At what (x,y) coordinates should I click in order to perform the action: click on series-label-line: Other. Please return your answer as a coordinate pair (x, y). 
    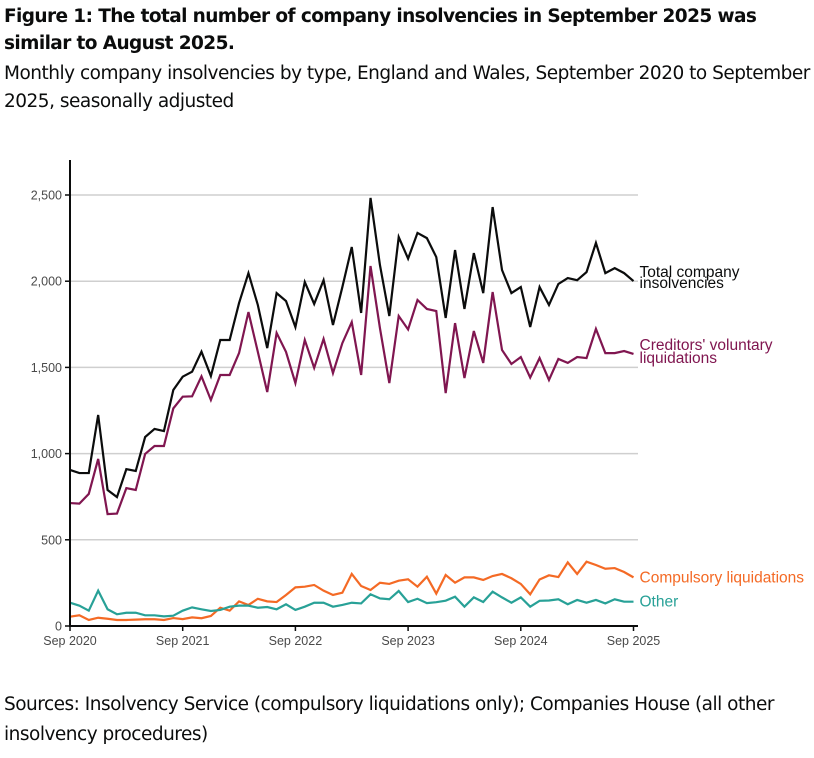
    Looking at the image, I should click on (659, 602).